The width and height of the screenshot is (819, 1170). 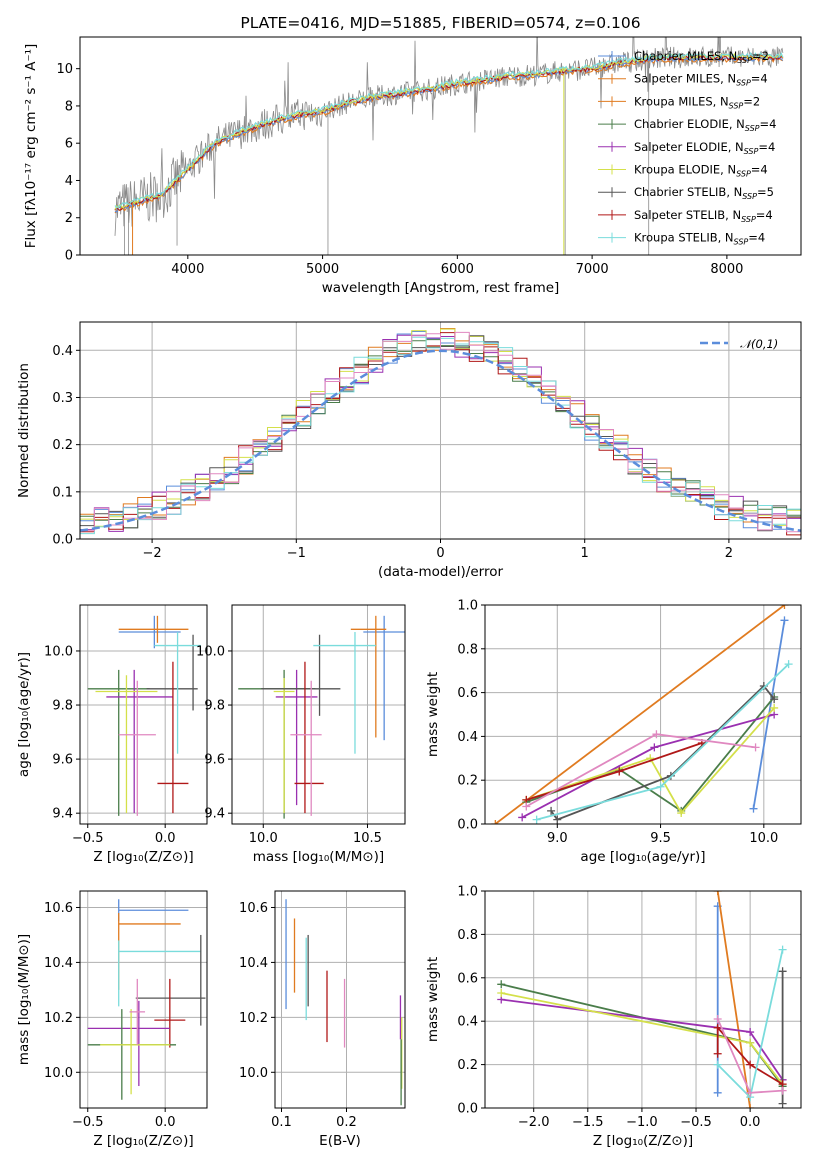 What do you see at coordinates (701, 80) in the screenshot?
I see `legend-label: Salpeter MILES, NSSP=4` at bounding box center [701, 80].